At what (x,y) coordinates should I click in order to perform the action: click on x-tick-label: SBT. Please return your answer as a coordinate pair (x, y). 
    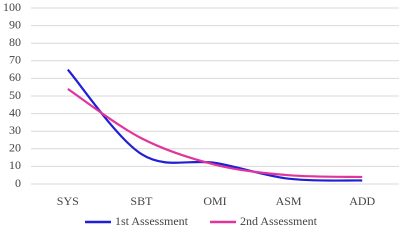
    Looking at the image, I should click on (141, 201).